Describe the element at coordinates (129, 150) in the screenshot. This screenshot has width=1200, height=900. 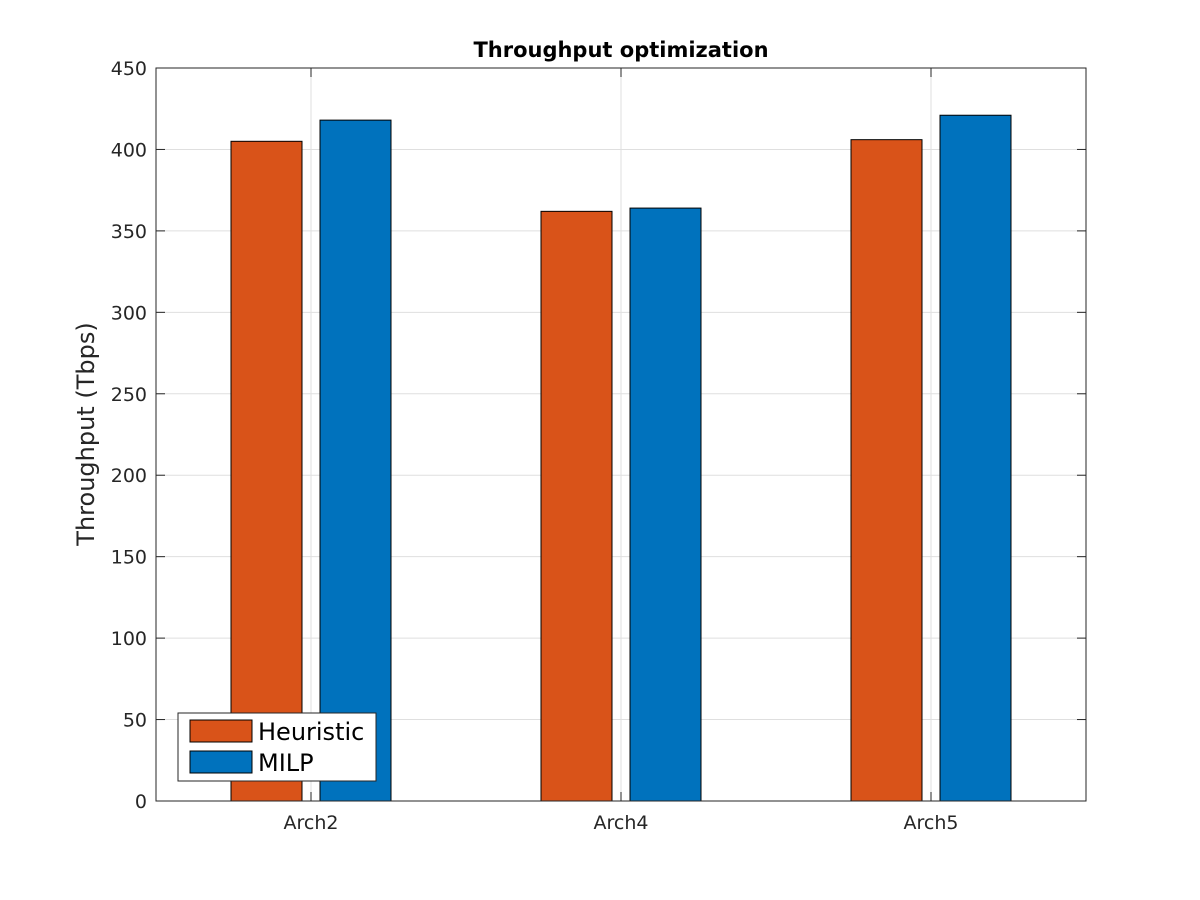
I see `y-tick-label: 400` at that location.